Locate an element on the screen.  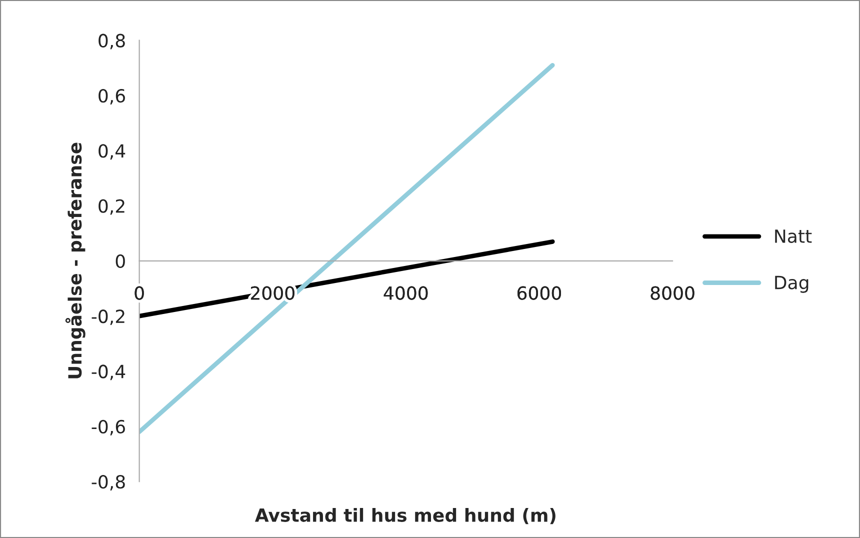
x-tick-label: 8000 is located at coordinates (672, 293).